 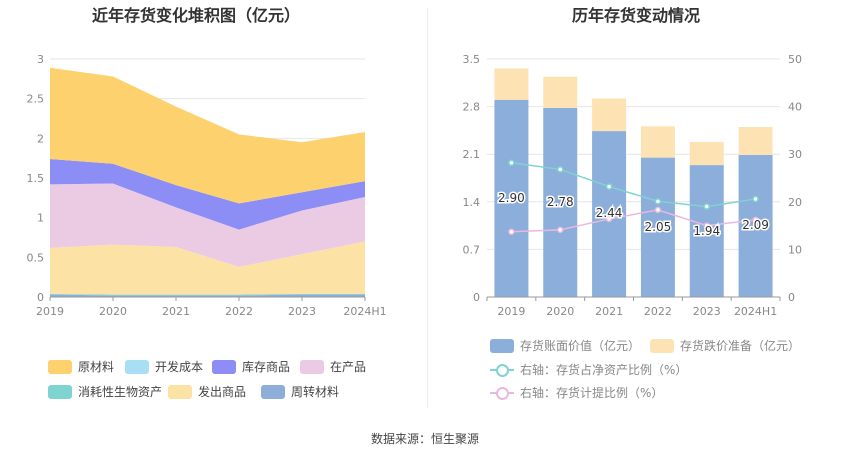 I want to click on area-series-原材料, so click(x=207, y=135).